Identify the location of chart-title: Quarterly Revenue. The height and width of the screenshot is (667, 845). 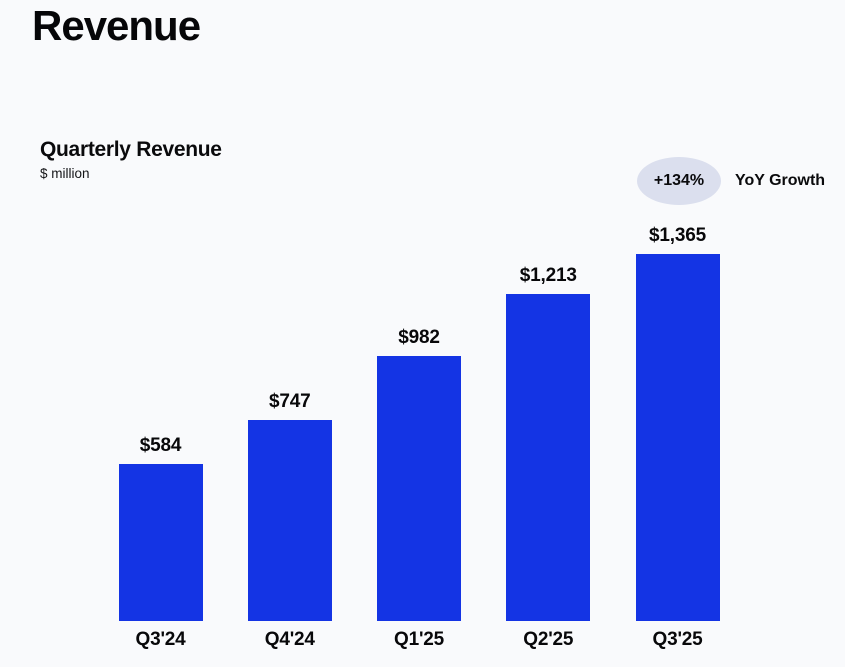
(131, 149).